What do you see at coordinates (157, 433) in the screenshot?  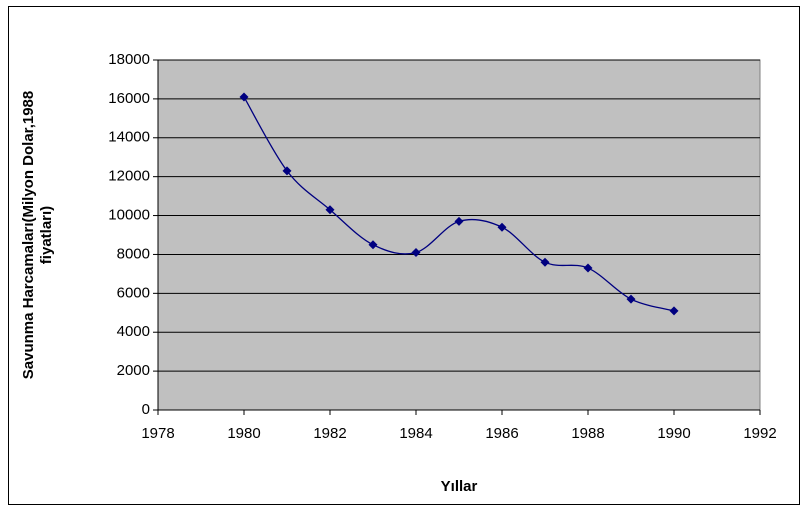 I see `x-tick-label: 1978` at bounding box center [157, 433].